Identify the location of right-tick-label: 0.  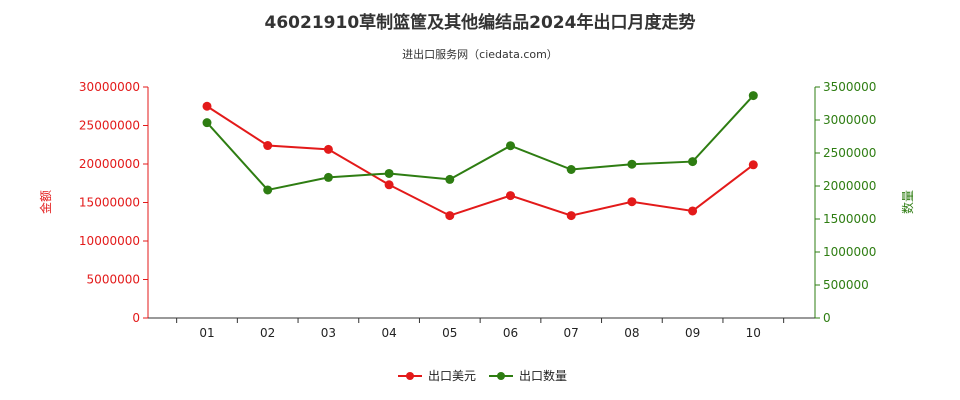
(827, 318).